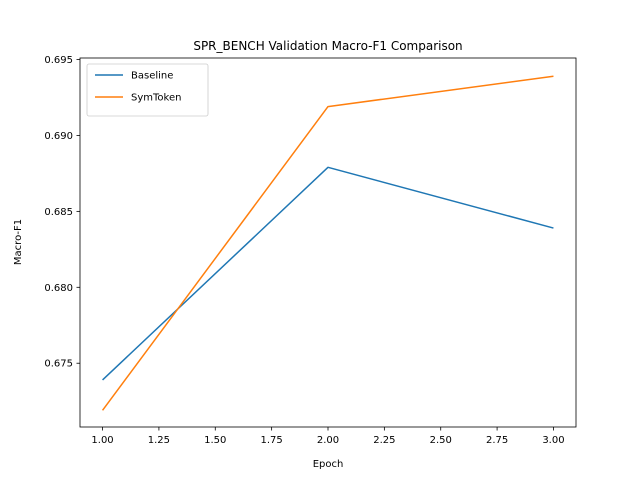  Describe the element at coordinates (152, 76) in the screenshot. I see `legend-label-baseline: Baseline` at that location.